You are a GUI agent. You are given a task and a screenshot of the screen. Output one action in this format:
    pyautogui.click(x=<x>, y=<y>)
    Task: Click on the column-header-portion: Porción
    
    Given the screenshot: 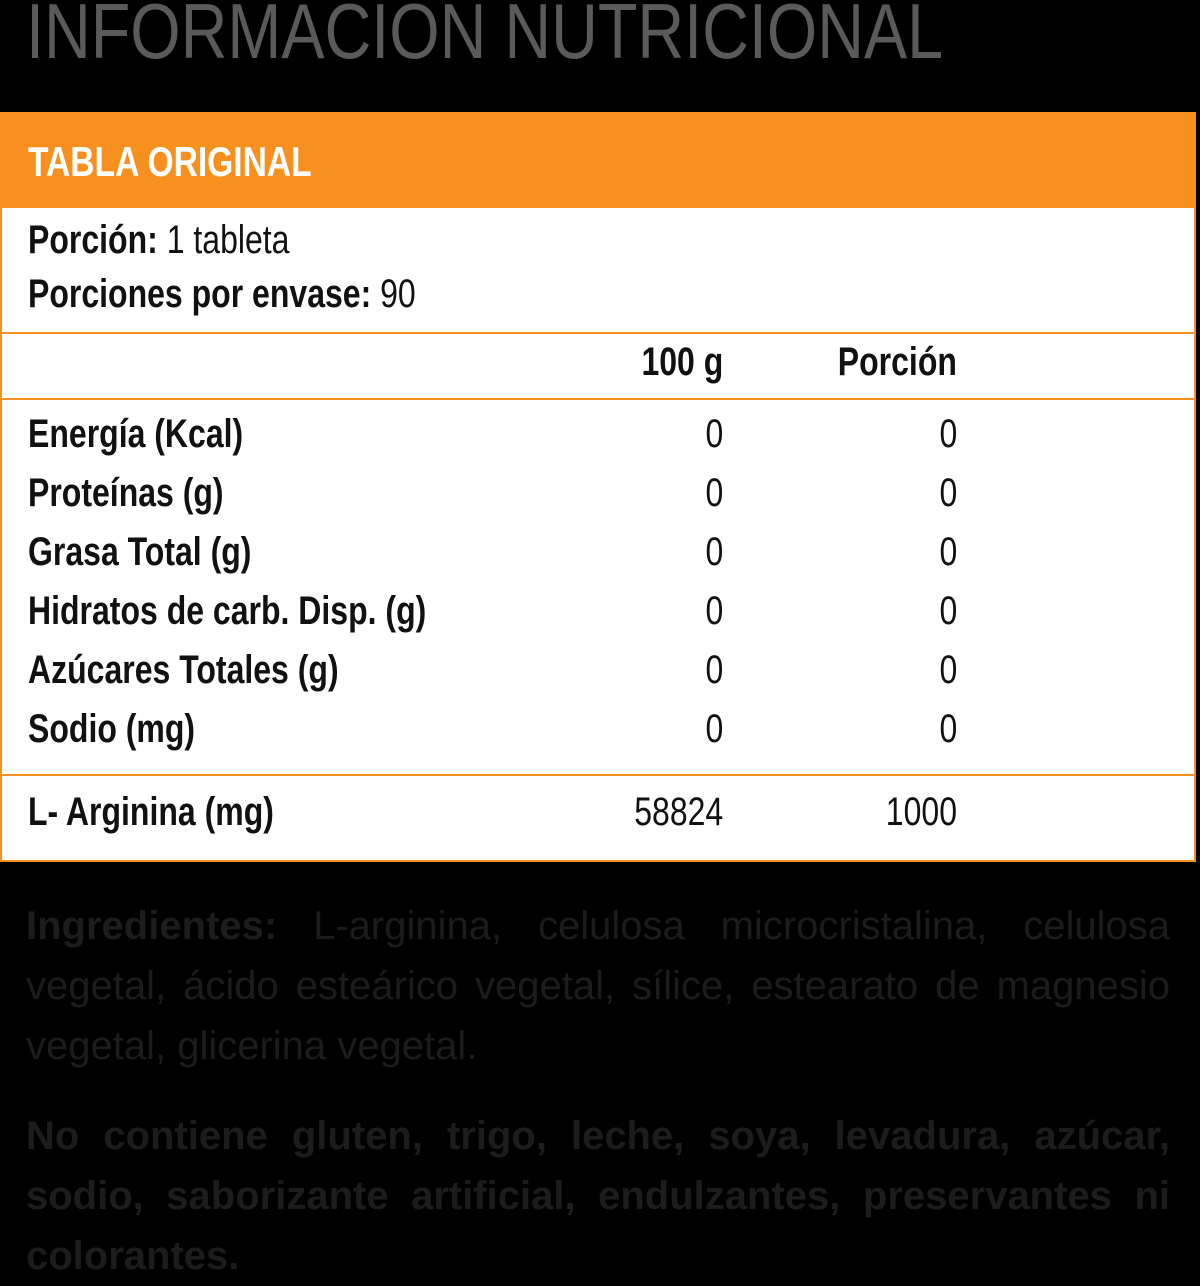 What is the action you would take?
    pyautogui.click(x=897, y=362)
    